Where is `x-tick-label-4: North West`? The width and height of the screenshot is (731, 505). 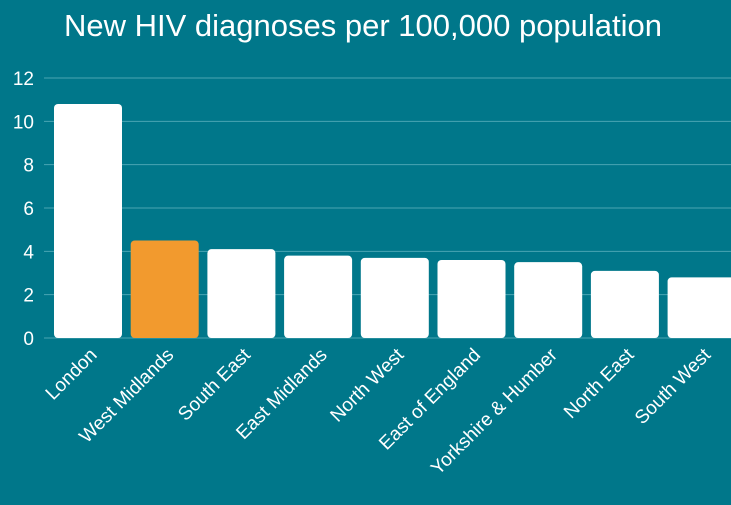 x-tick-label-4: North West is located at coordinates (368, 385).